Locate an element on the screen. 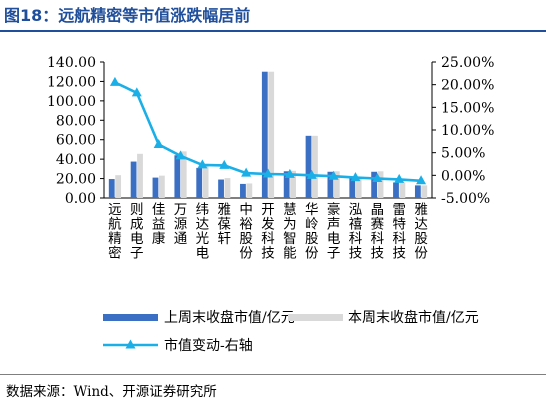 The image size is (546, 405). category-label: 开发科技 is located at coordinates (268, 232).